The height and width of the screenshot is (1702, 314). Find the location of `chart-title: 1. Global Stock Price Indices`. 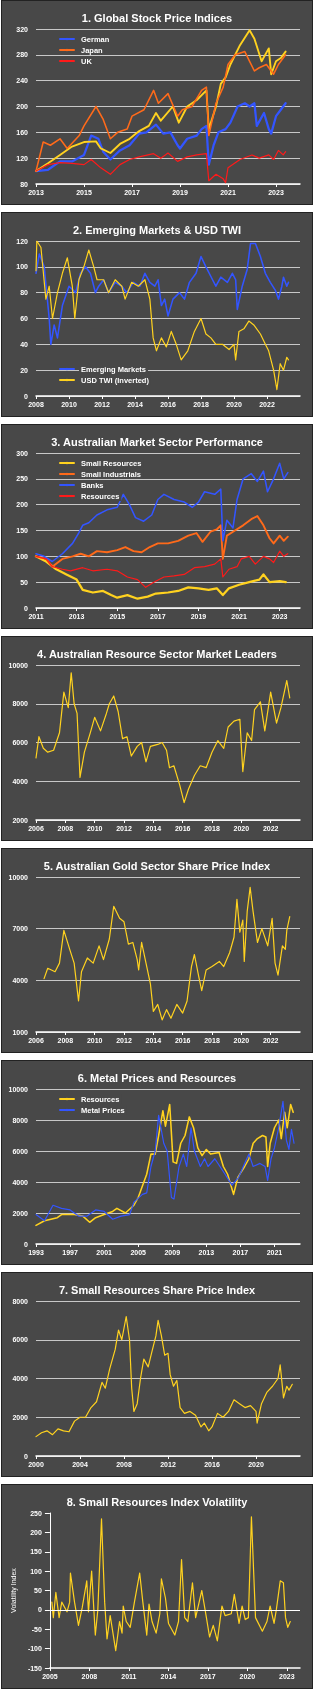

chart-title: 1. Global Stock Price Indices is located at coordinates (157, 17).